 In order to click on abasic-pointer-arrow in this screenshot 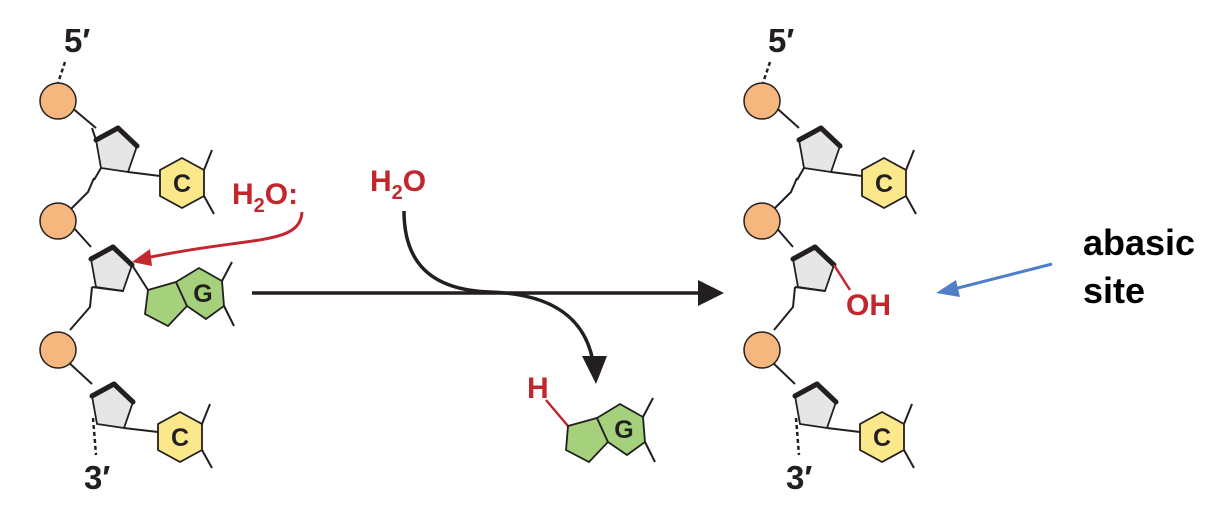, I will do `click(1001, 277)`.